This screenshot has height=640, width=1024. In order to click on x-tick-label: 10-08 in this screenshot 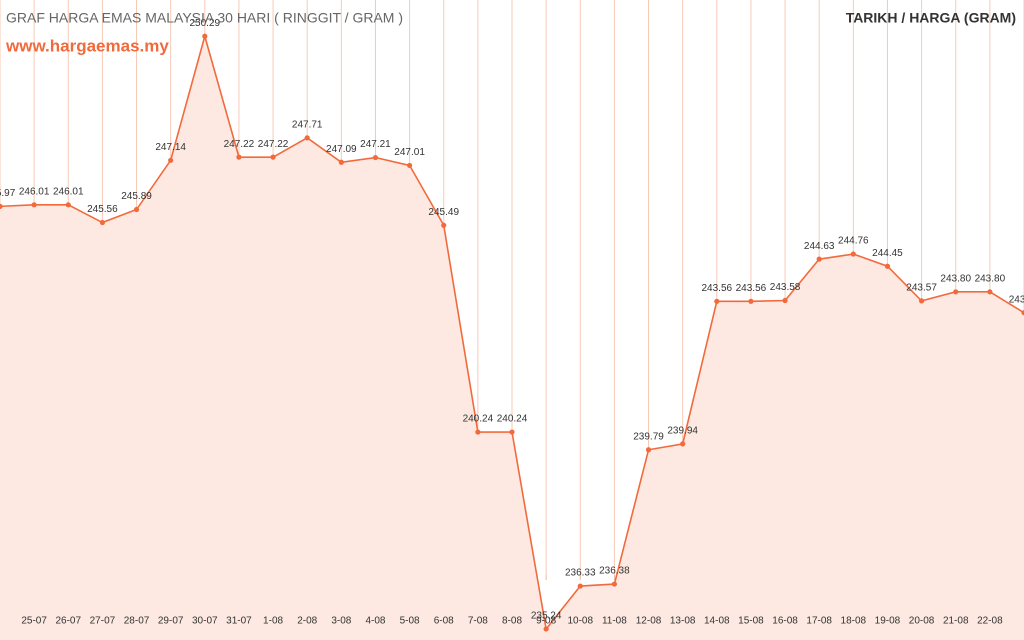, I will do `click(580, 621)`.